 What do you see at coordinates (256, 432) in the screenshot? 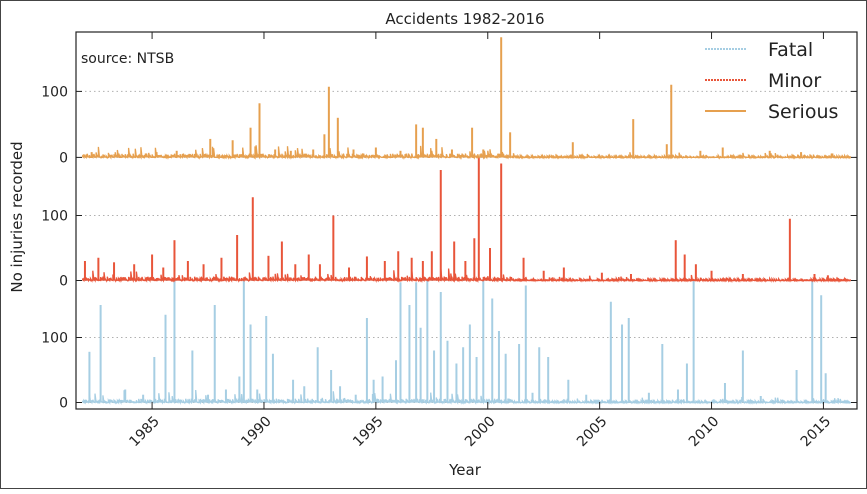
I see `x-tick-label: 1990` at bounding box center [256, 432].